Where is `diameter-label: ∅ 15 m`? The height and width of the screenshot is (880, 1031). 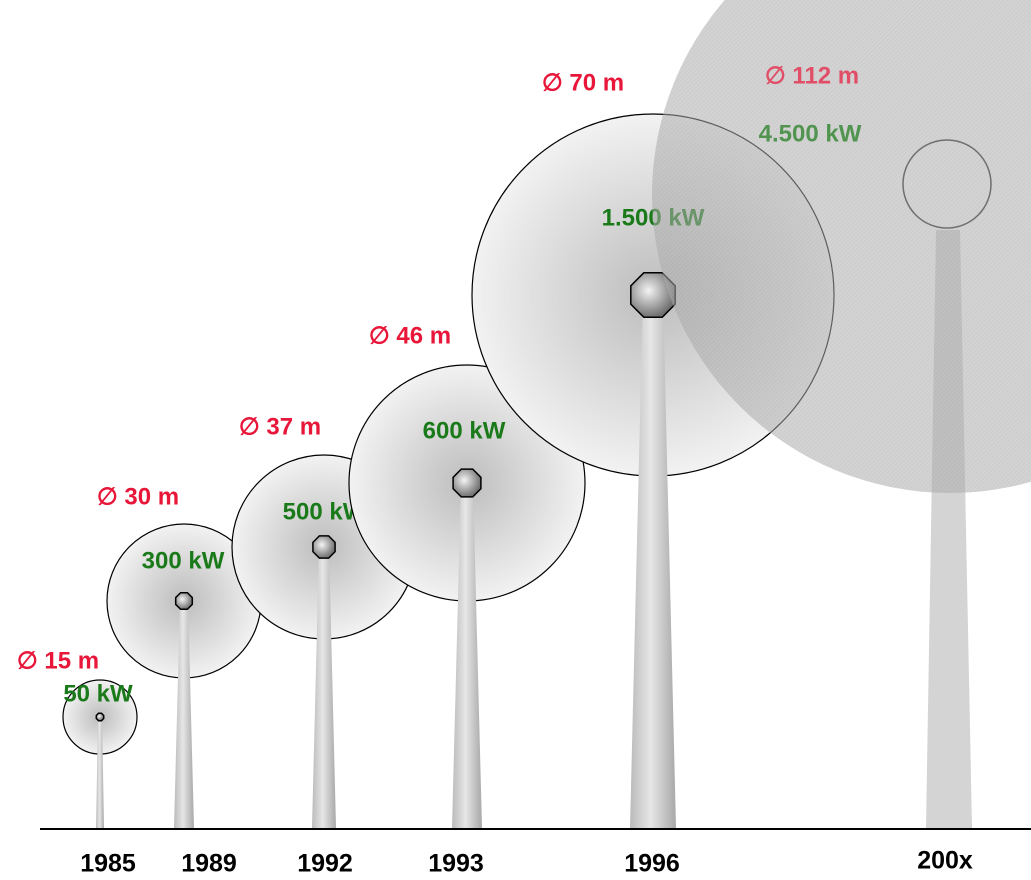
diameter-label: ∅ 15 m is located at coordinates (58, 660).